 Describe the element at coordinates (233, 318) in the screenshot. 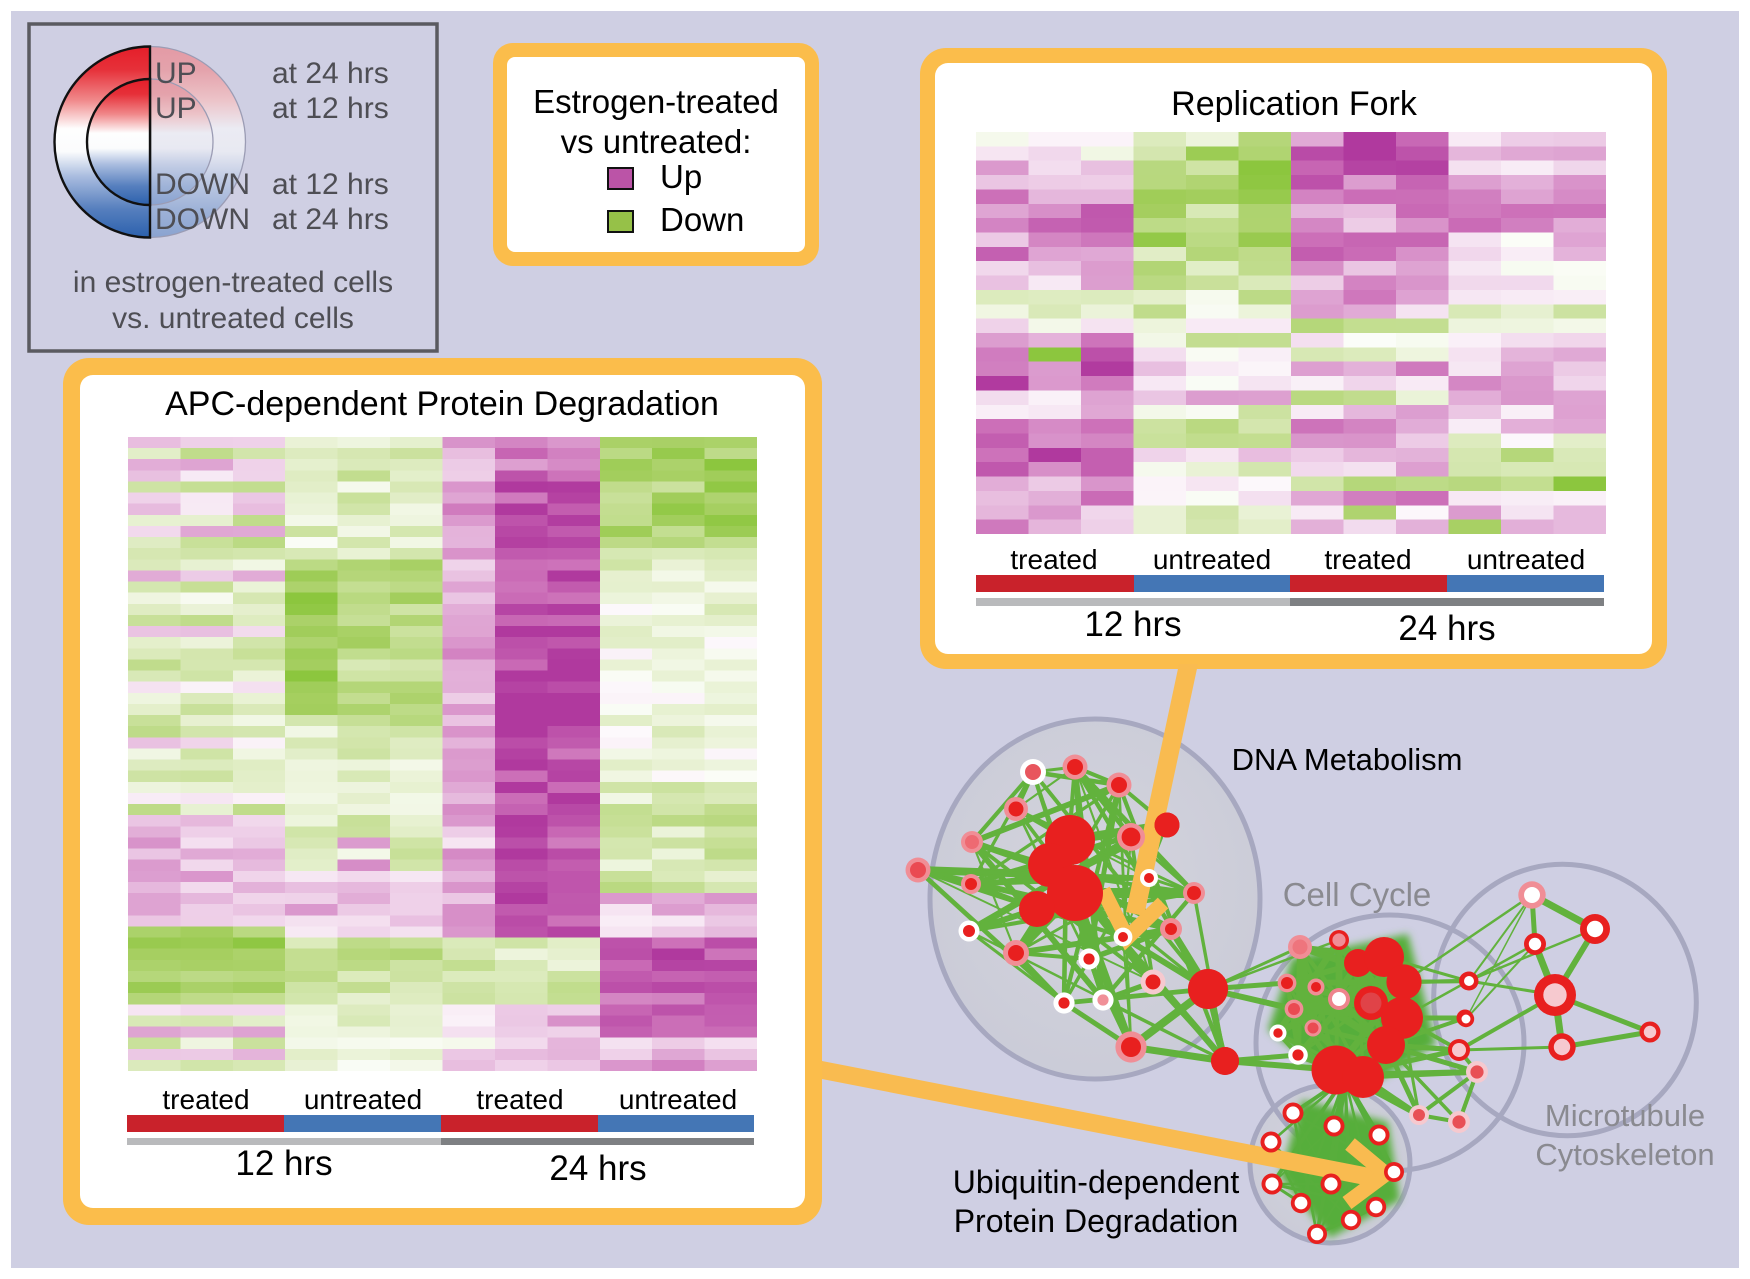

I see `svg-text: vs. untreated cells` at that location.